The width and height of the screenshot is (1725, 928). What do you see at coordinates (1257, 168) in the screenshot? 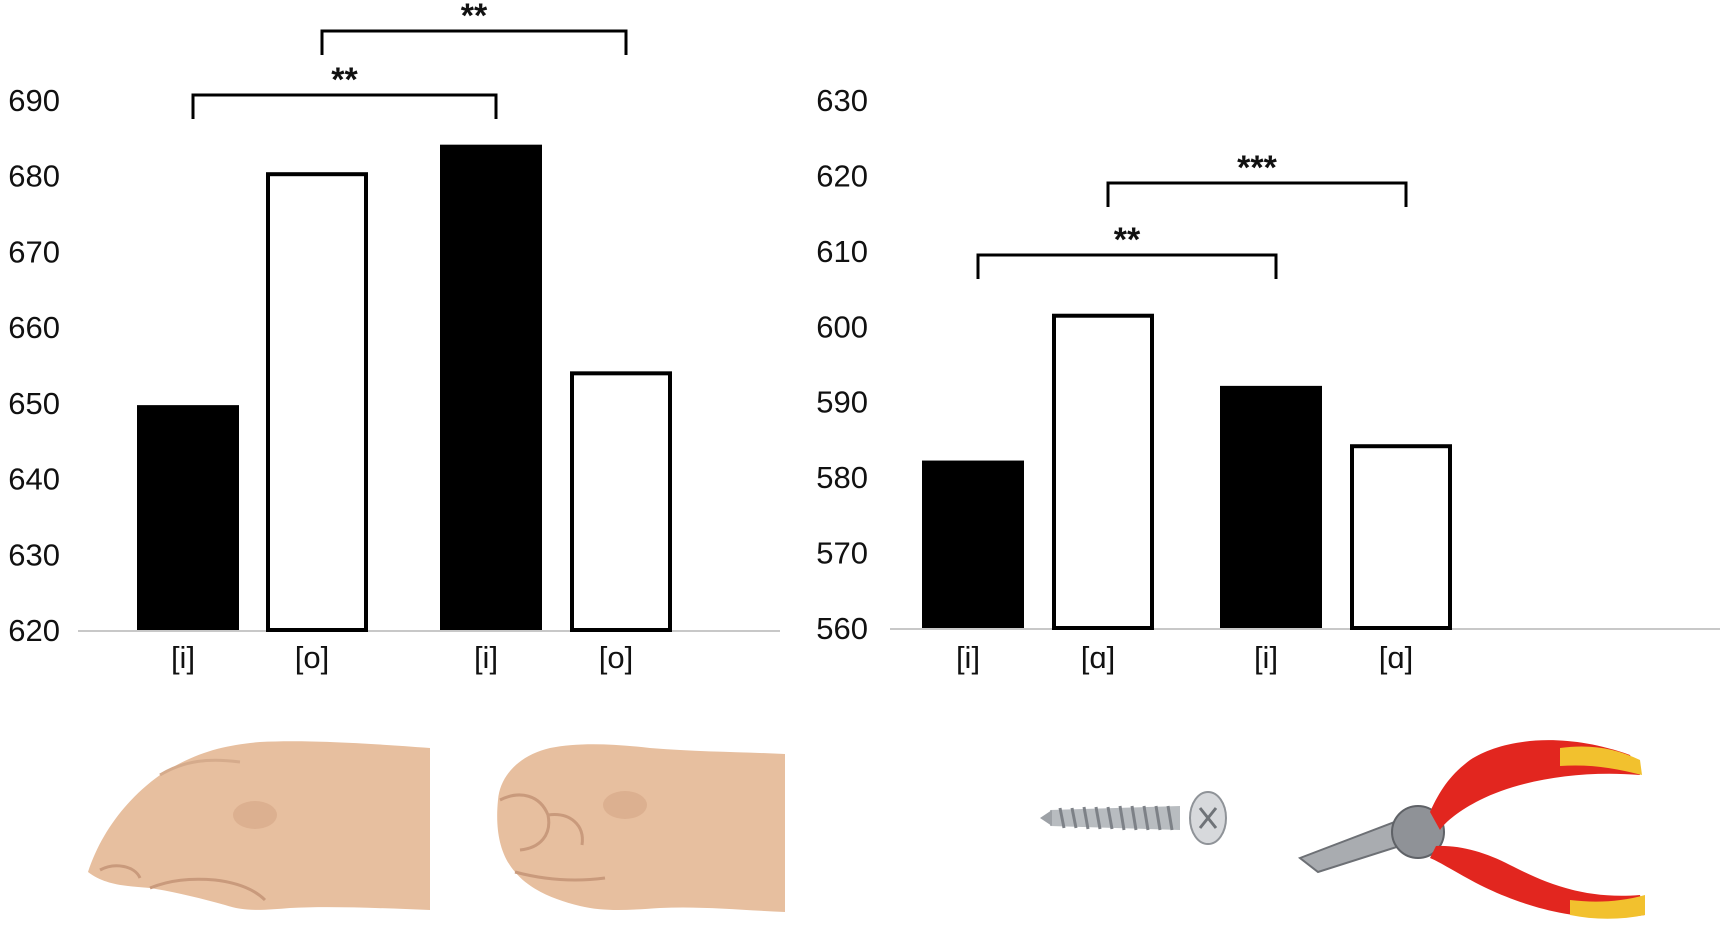
I see `significance-label: ***` at bounding box center [1257, 168].